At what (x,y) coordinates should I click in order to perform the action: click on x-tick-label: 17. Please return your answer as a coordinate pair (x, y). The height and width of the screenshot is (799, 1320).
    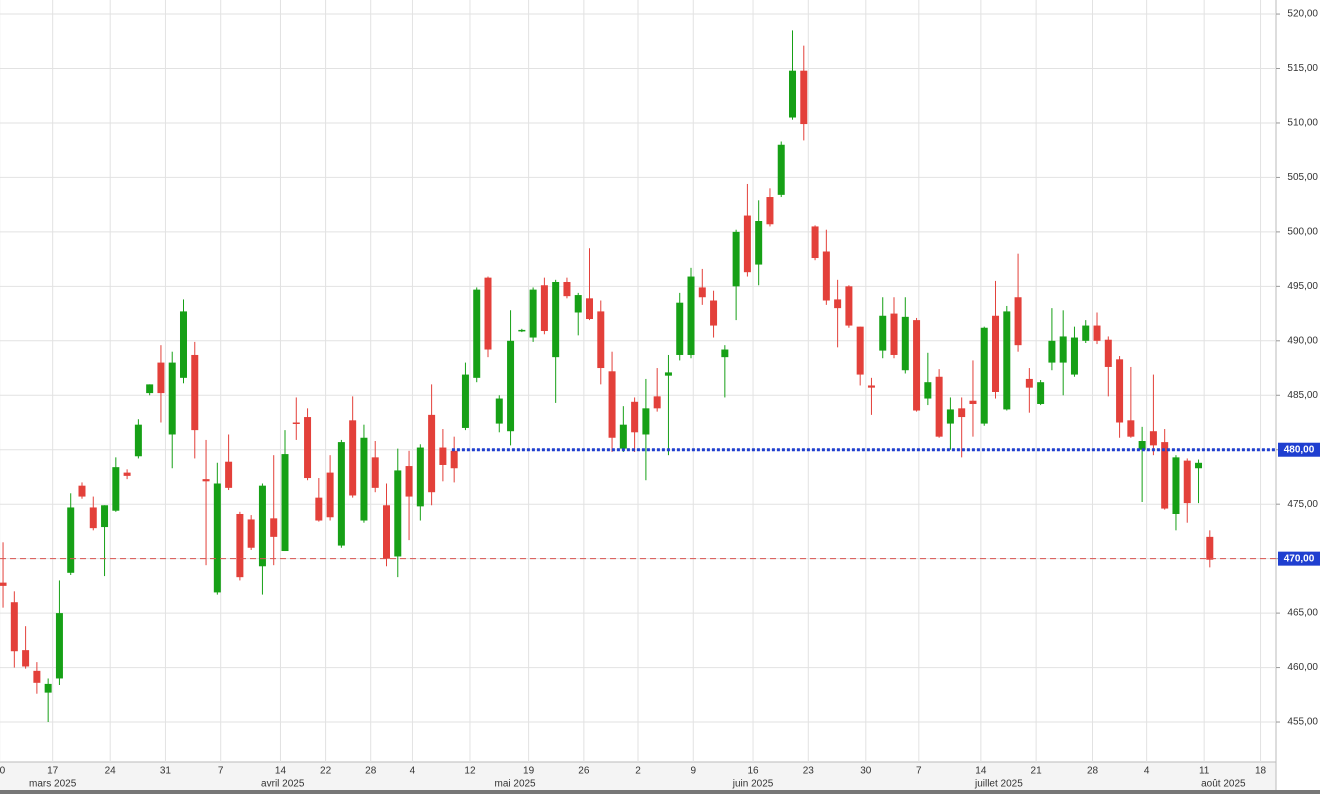
    Looking at the image, I should click on (53, 771).